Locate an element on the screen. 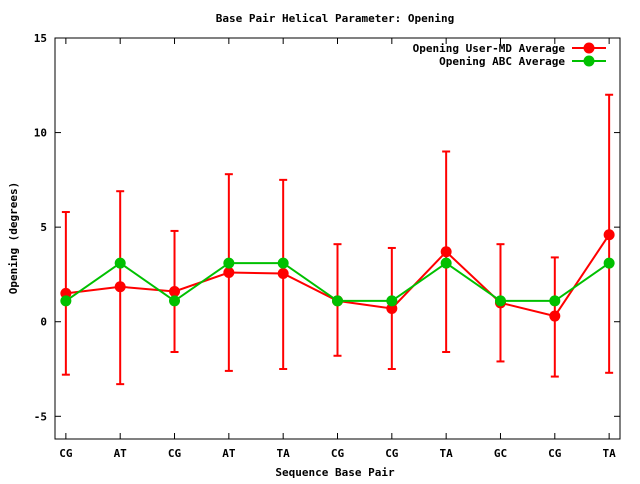 The width and height of the screenshot is (640, 484). legend-marker-abc is located at coordinates (589, 61).